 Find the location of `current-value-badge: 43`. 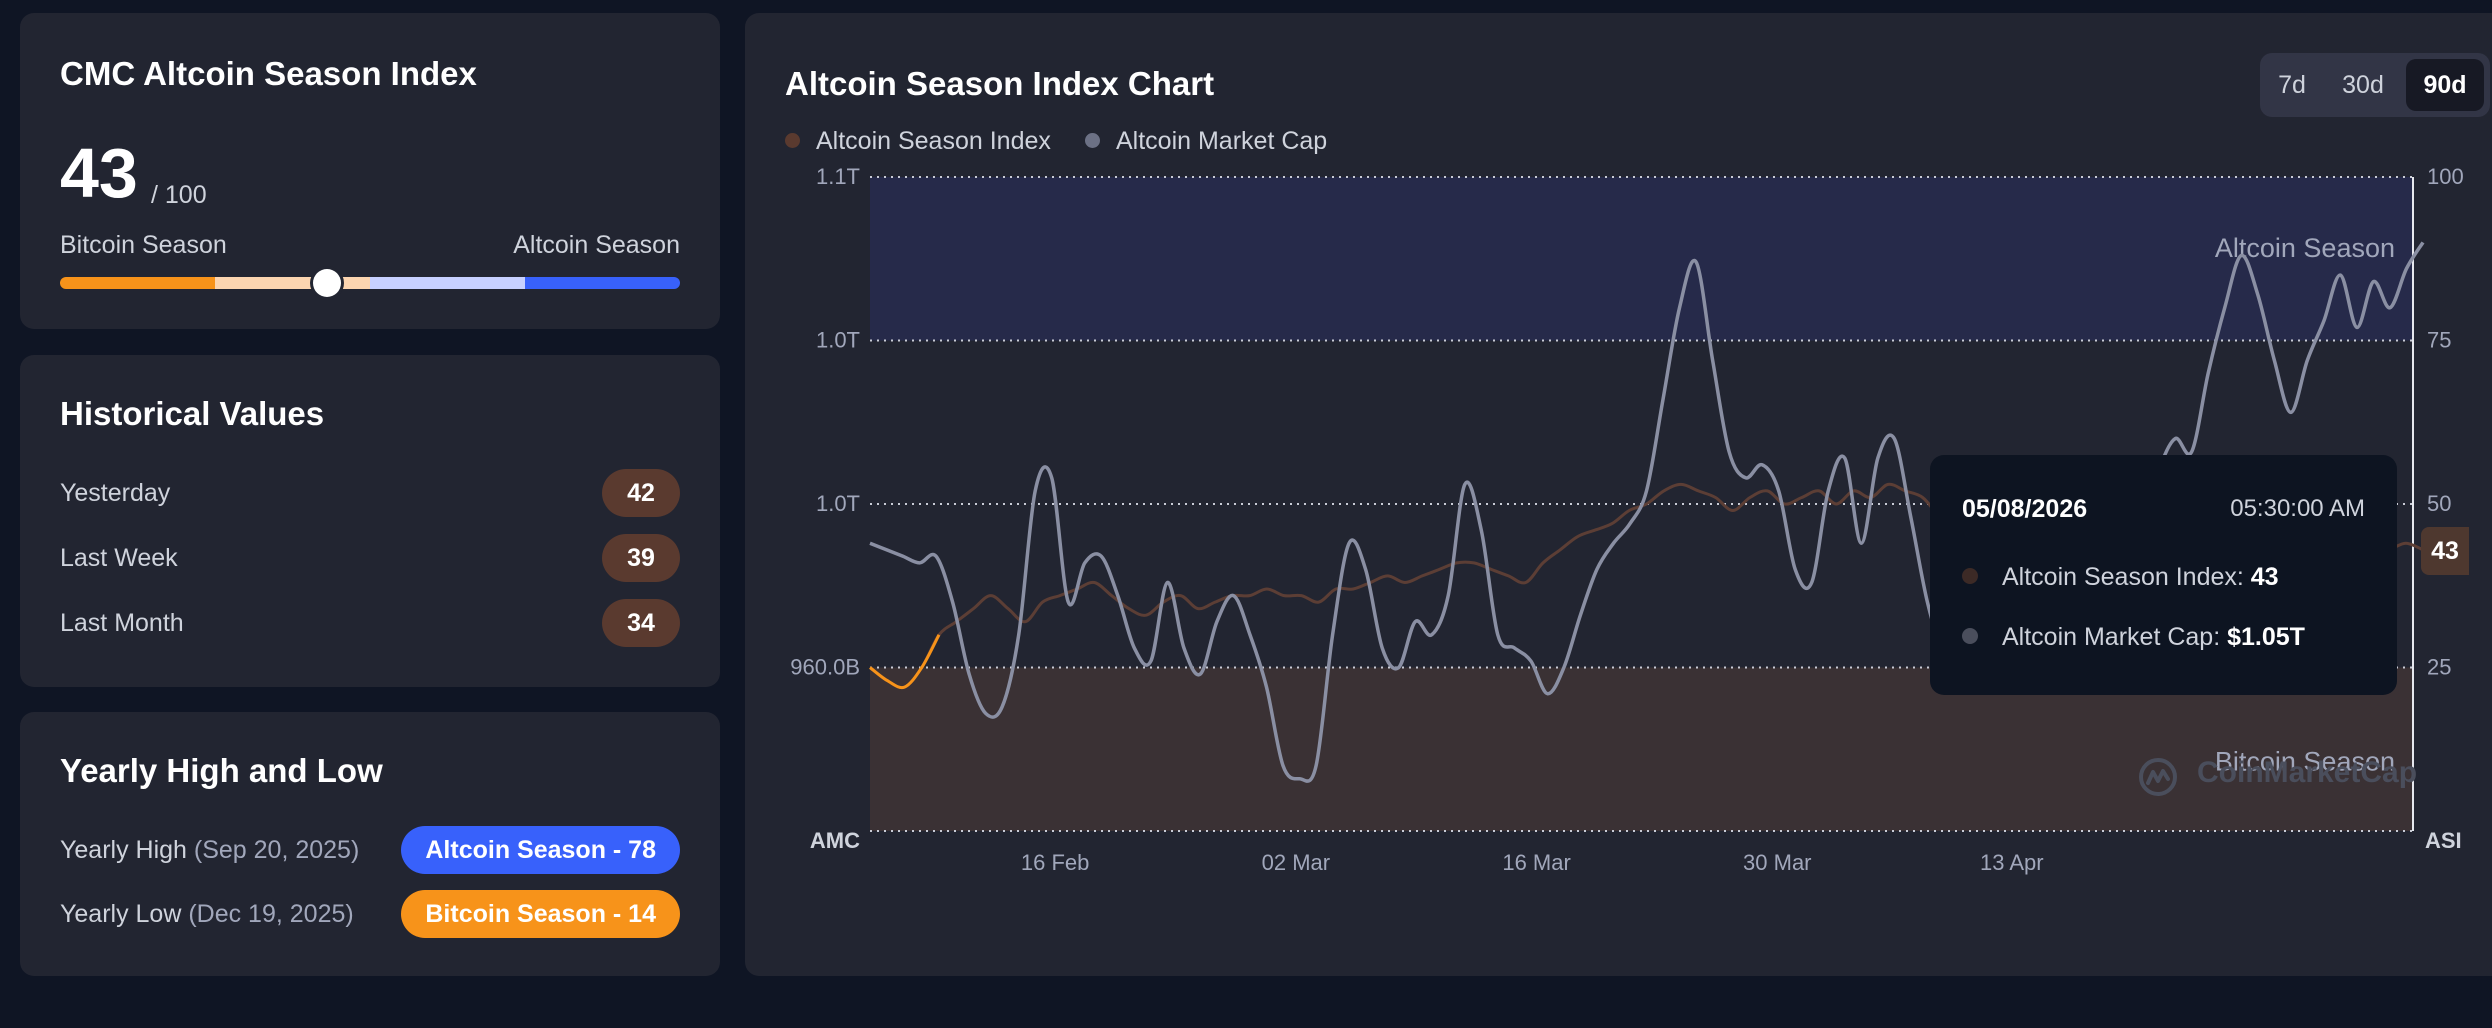

current-value-badge: 43 is located at coordinates (2445, 551).